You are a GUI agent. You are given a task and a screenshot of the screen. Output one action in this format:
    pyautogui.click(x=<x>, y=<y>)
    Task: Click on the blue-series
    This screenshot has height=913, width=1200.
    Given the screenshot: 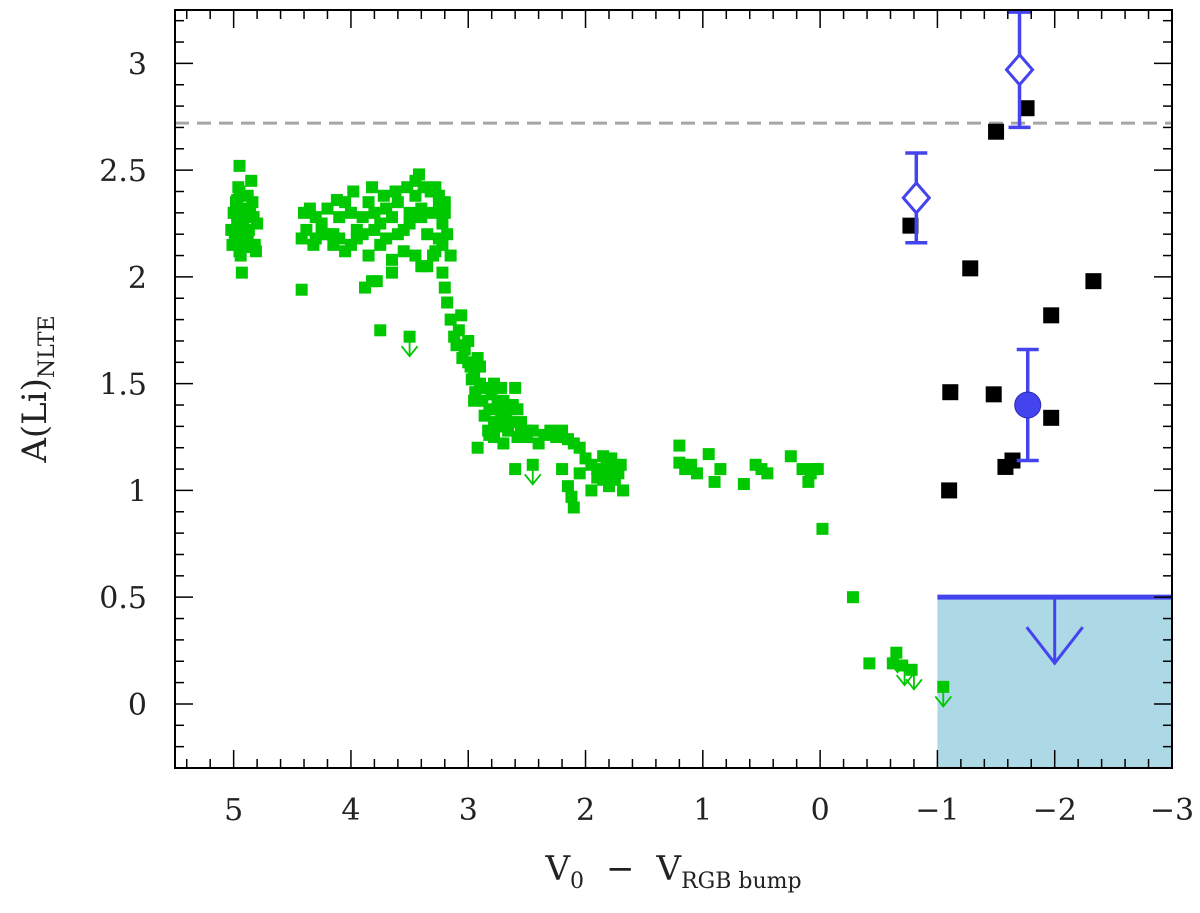 What is the action you would take?
    pyautogui.click(x=971, y=236)
    